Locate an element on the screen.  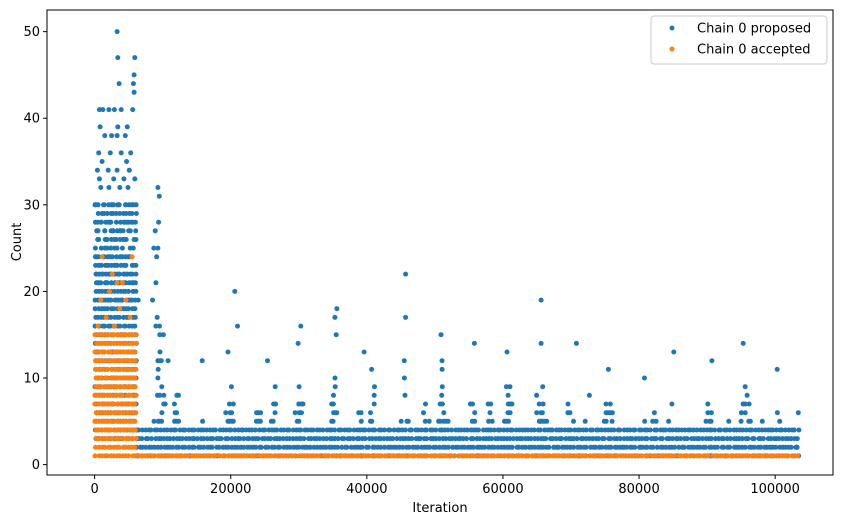
legend-box is located at coordinates (739, 40).